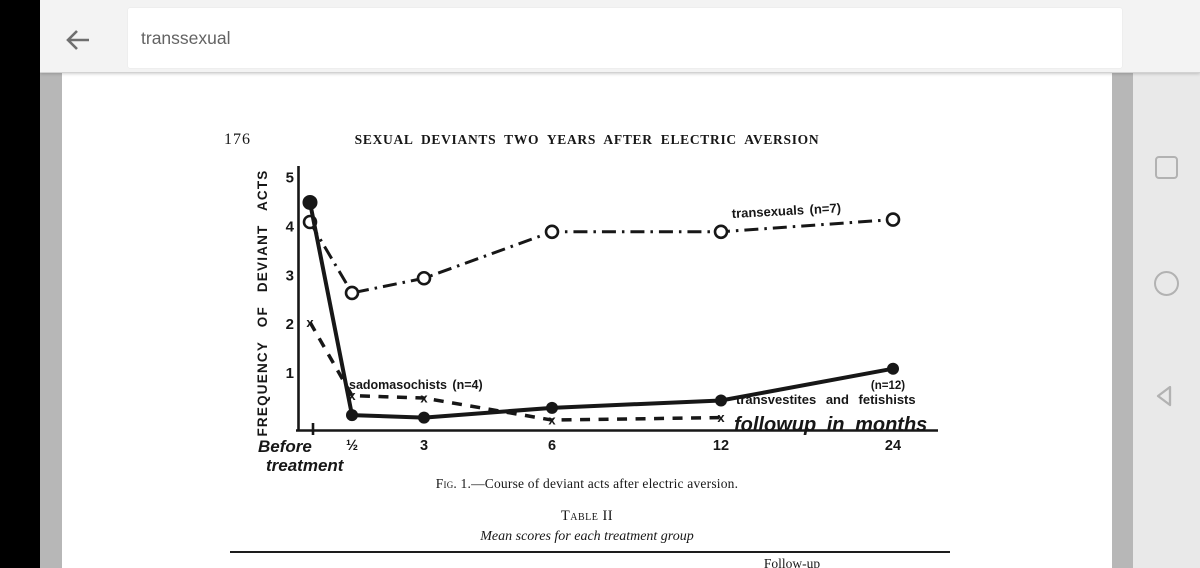 This screenshot has height=568, width=1200. Describe the element at coordinates (587, 536) in the screenshot. I see `table-subtitle: Mean scores for each treatment group` at that location.